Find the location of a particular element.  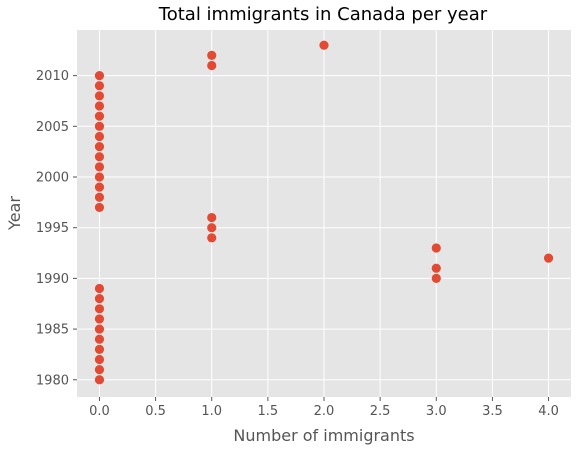

x-tick-label: 3.0 is located at coordinates (436, 411).